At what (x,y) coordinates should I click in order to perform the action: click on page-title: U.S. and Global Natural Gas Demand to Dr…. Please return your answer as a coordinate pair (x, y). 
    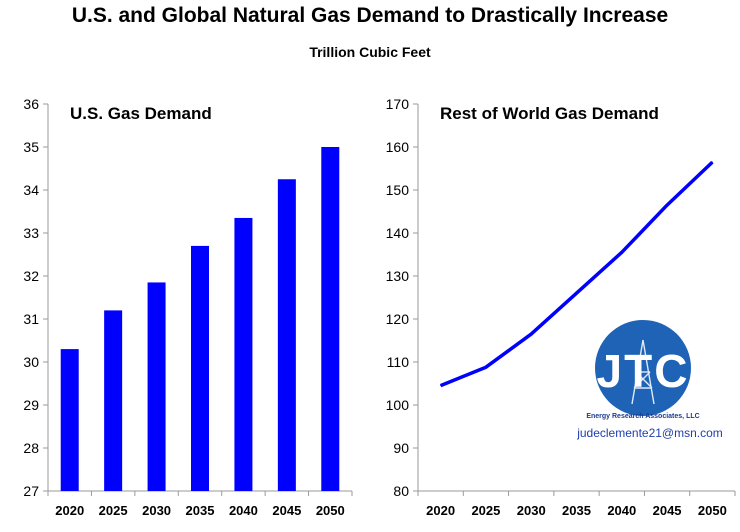
    Looking at the image, I should click on (370, 15).